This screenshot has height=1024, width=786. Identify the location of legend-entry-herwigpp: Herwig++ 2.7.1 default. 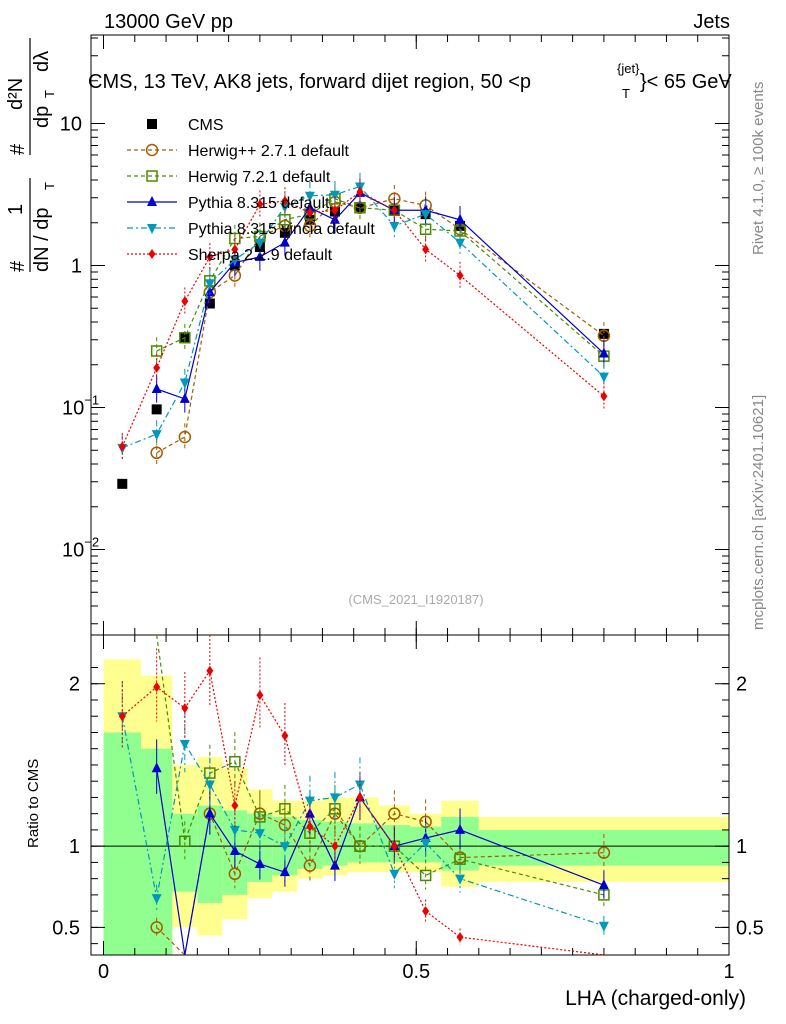
(238, 151).